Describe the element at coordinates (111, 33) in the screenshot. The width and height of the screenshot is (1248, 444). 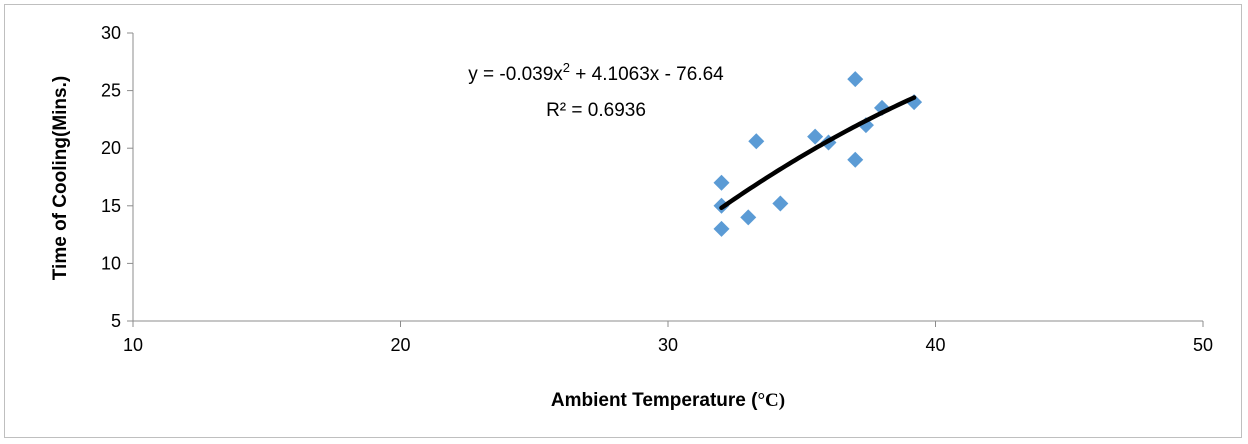
I see `y-tick-label: 30` at that location.